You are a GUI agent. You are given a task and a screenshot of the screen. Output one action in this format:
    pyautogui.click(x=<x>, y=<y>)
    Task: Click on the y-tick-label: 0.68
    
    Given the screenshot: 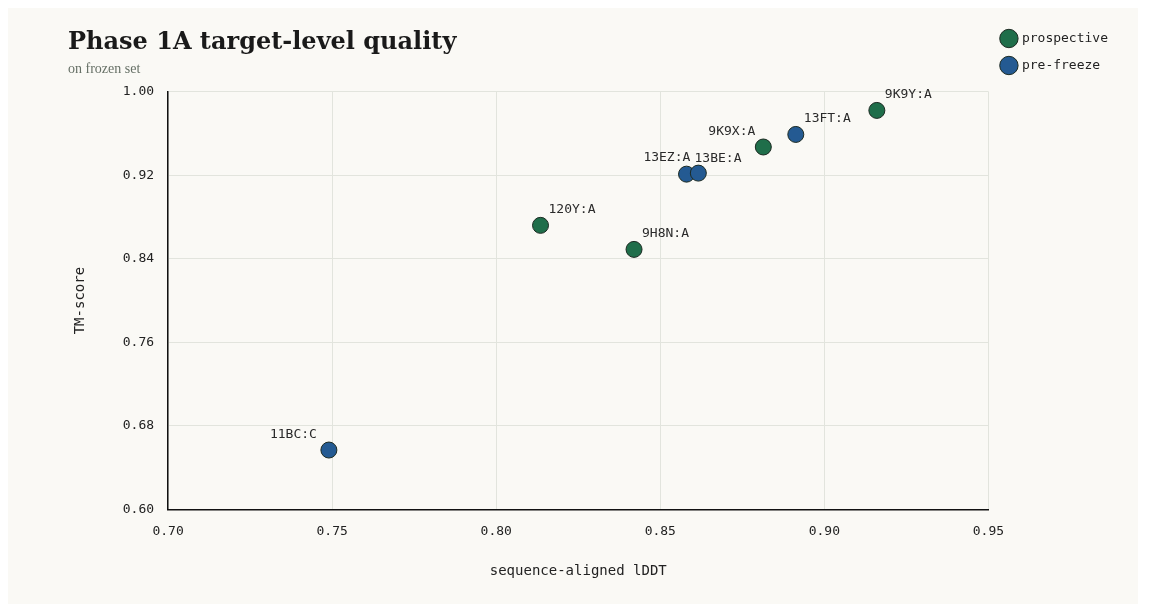 What is the action you would take?
    pyautogui.click(x=138, y=425)
    